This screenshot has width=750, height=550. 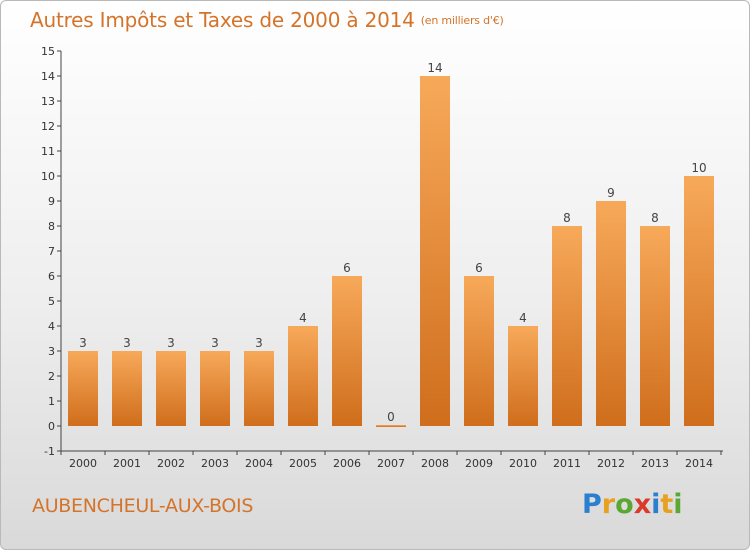 What do you see at coordinates (51, 251) in the screenshot?
I see `y-tick-label: 7` at bounding box center [51, 251].